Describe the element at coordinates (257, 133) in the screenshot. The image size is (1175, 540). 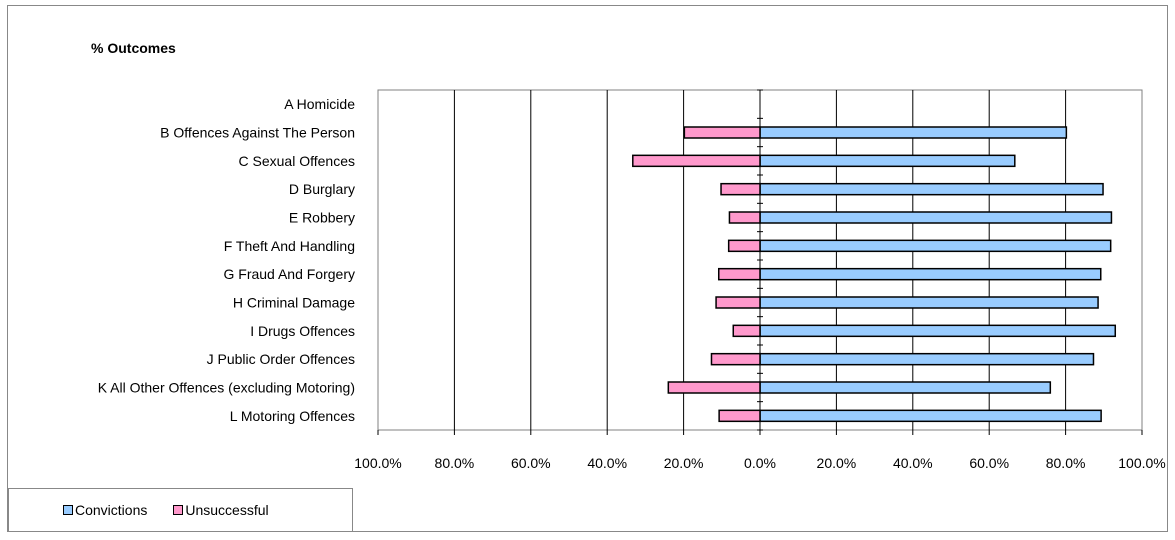
I see `category-label: B Offences Against The Person` at that location.